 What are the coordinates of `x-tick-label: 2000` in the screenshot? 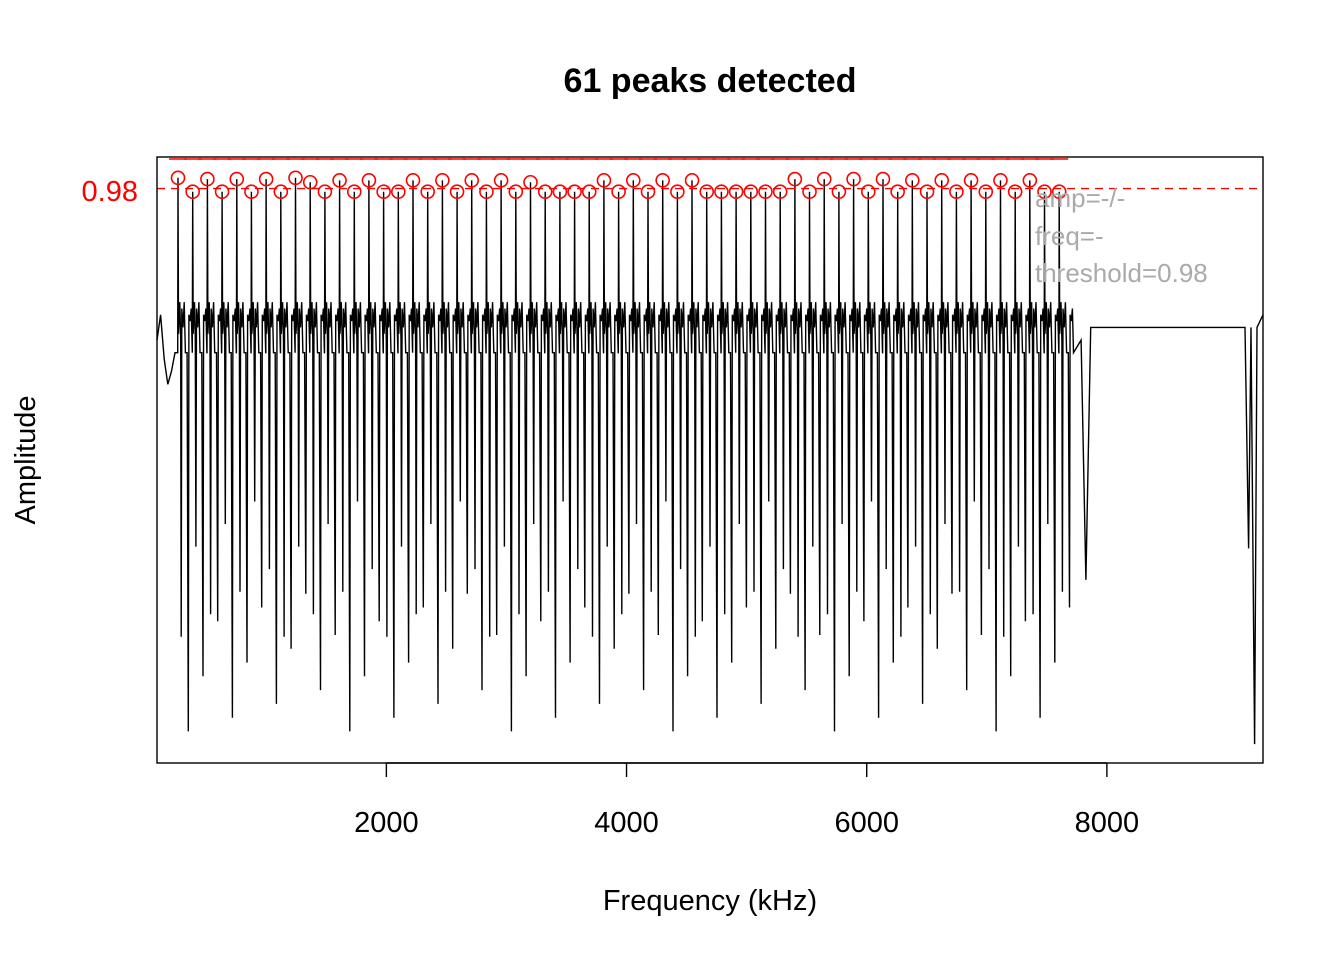 It's located at (386, 823).